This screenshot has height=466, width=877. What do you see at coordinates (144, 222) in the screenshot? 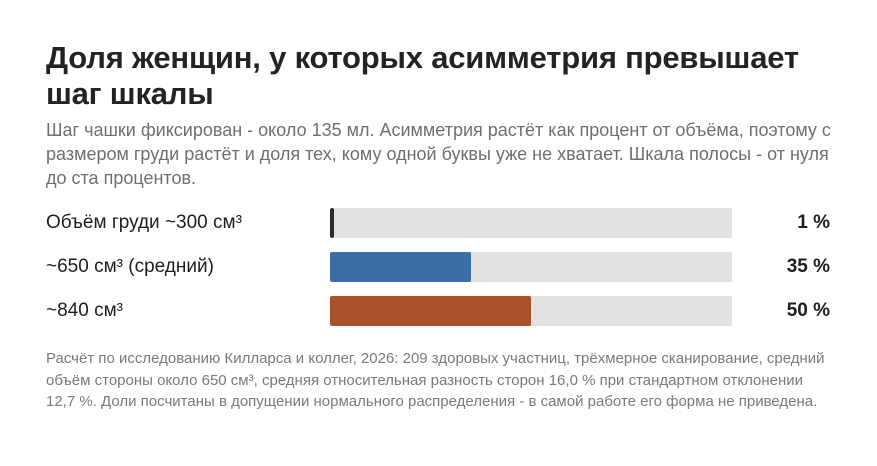
I see `bar-category-label: Объём груди ~300 см³` at bounding box center [144, 222].